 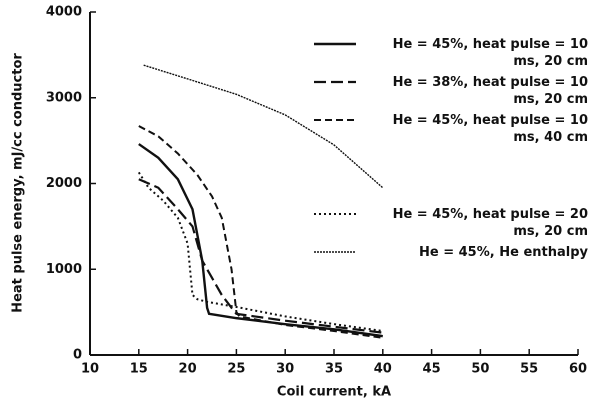 I want to click on x-tick-label: 30, so click(x=285, y=369).